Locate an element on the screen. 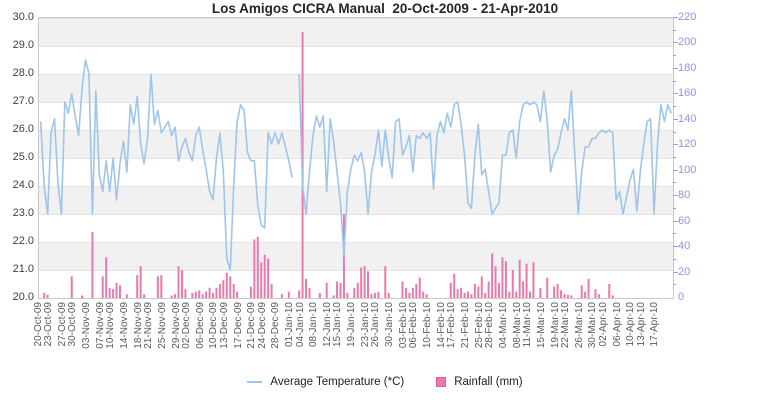 The height and width of the screenshot is (400, 770). right-axis-tick-label: 80 is located at coordinates (684, 195).